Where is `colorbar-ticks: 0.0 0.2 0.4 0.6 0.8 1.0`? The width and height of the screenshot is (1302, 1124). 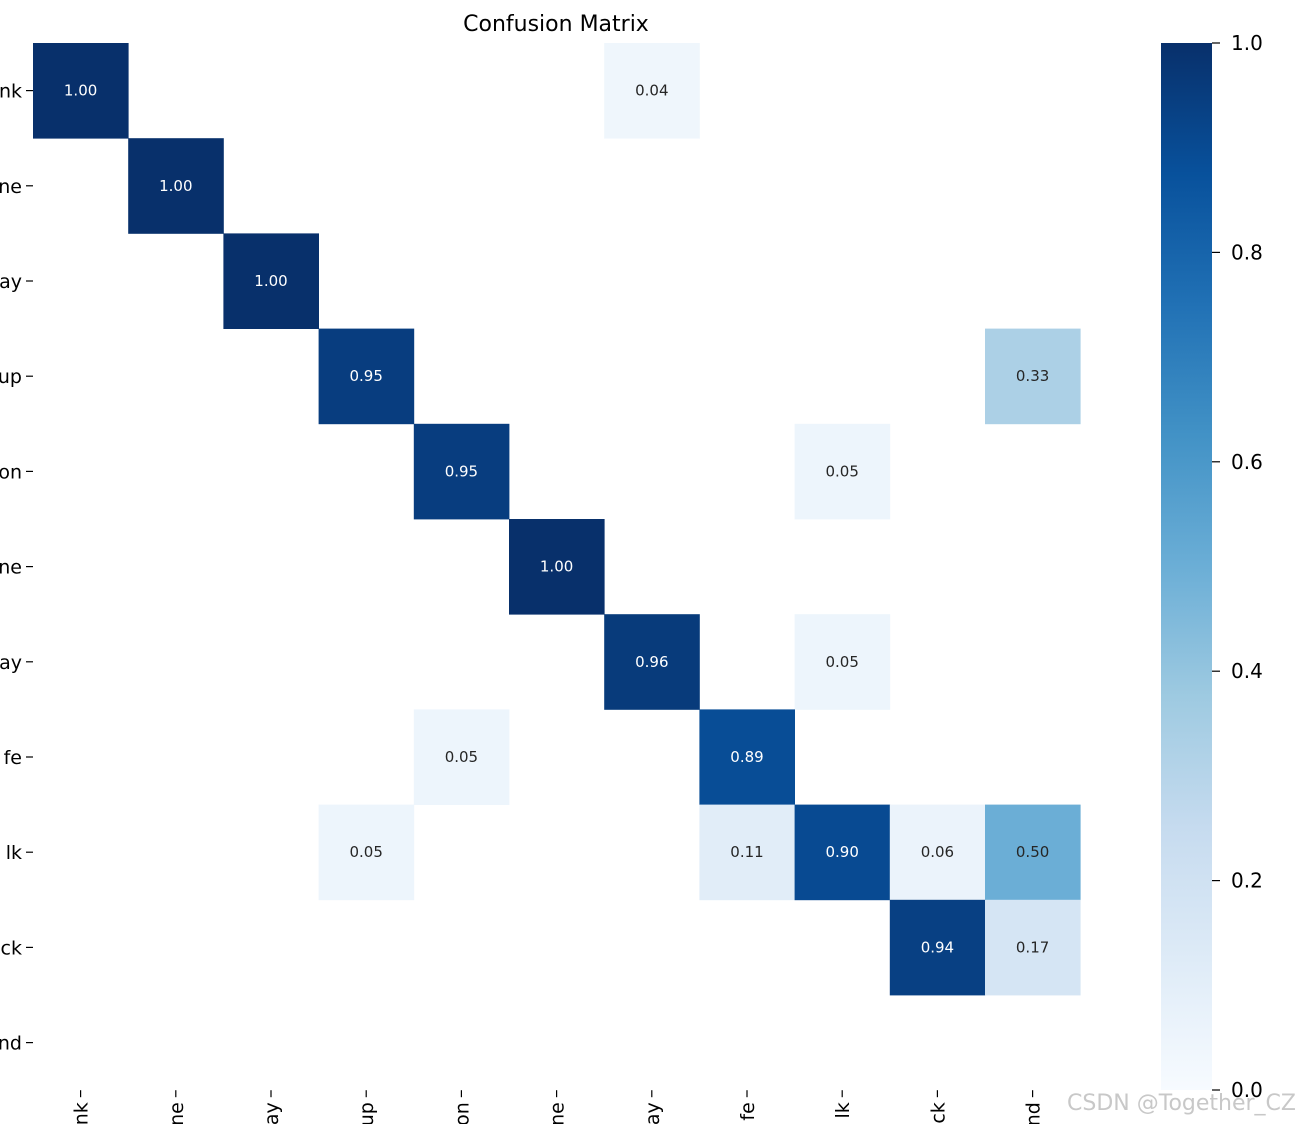
colorbar-ticks: 0.0 0.2 0.4 0.6 0.8 1.0 is located at coordinates (1237, 566).